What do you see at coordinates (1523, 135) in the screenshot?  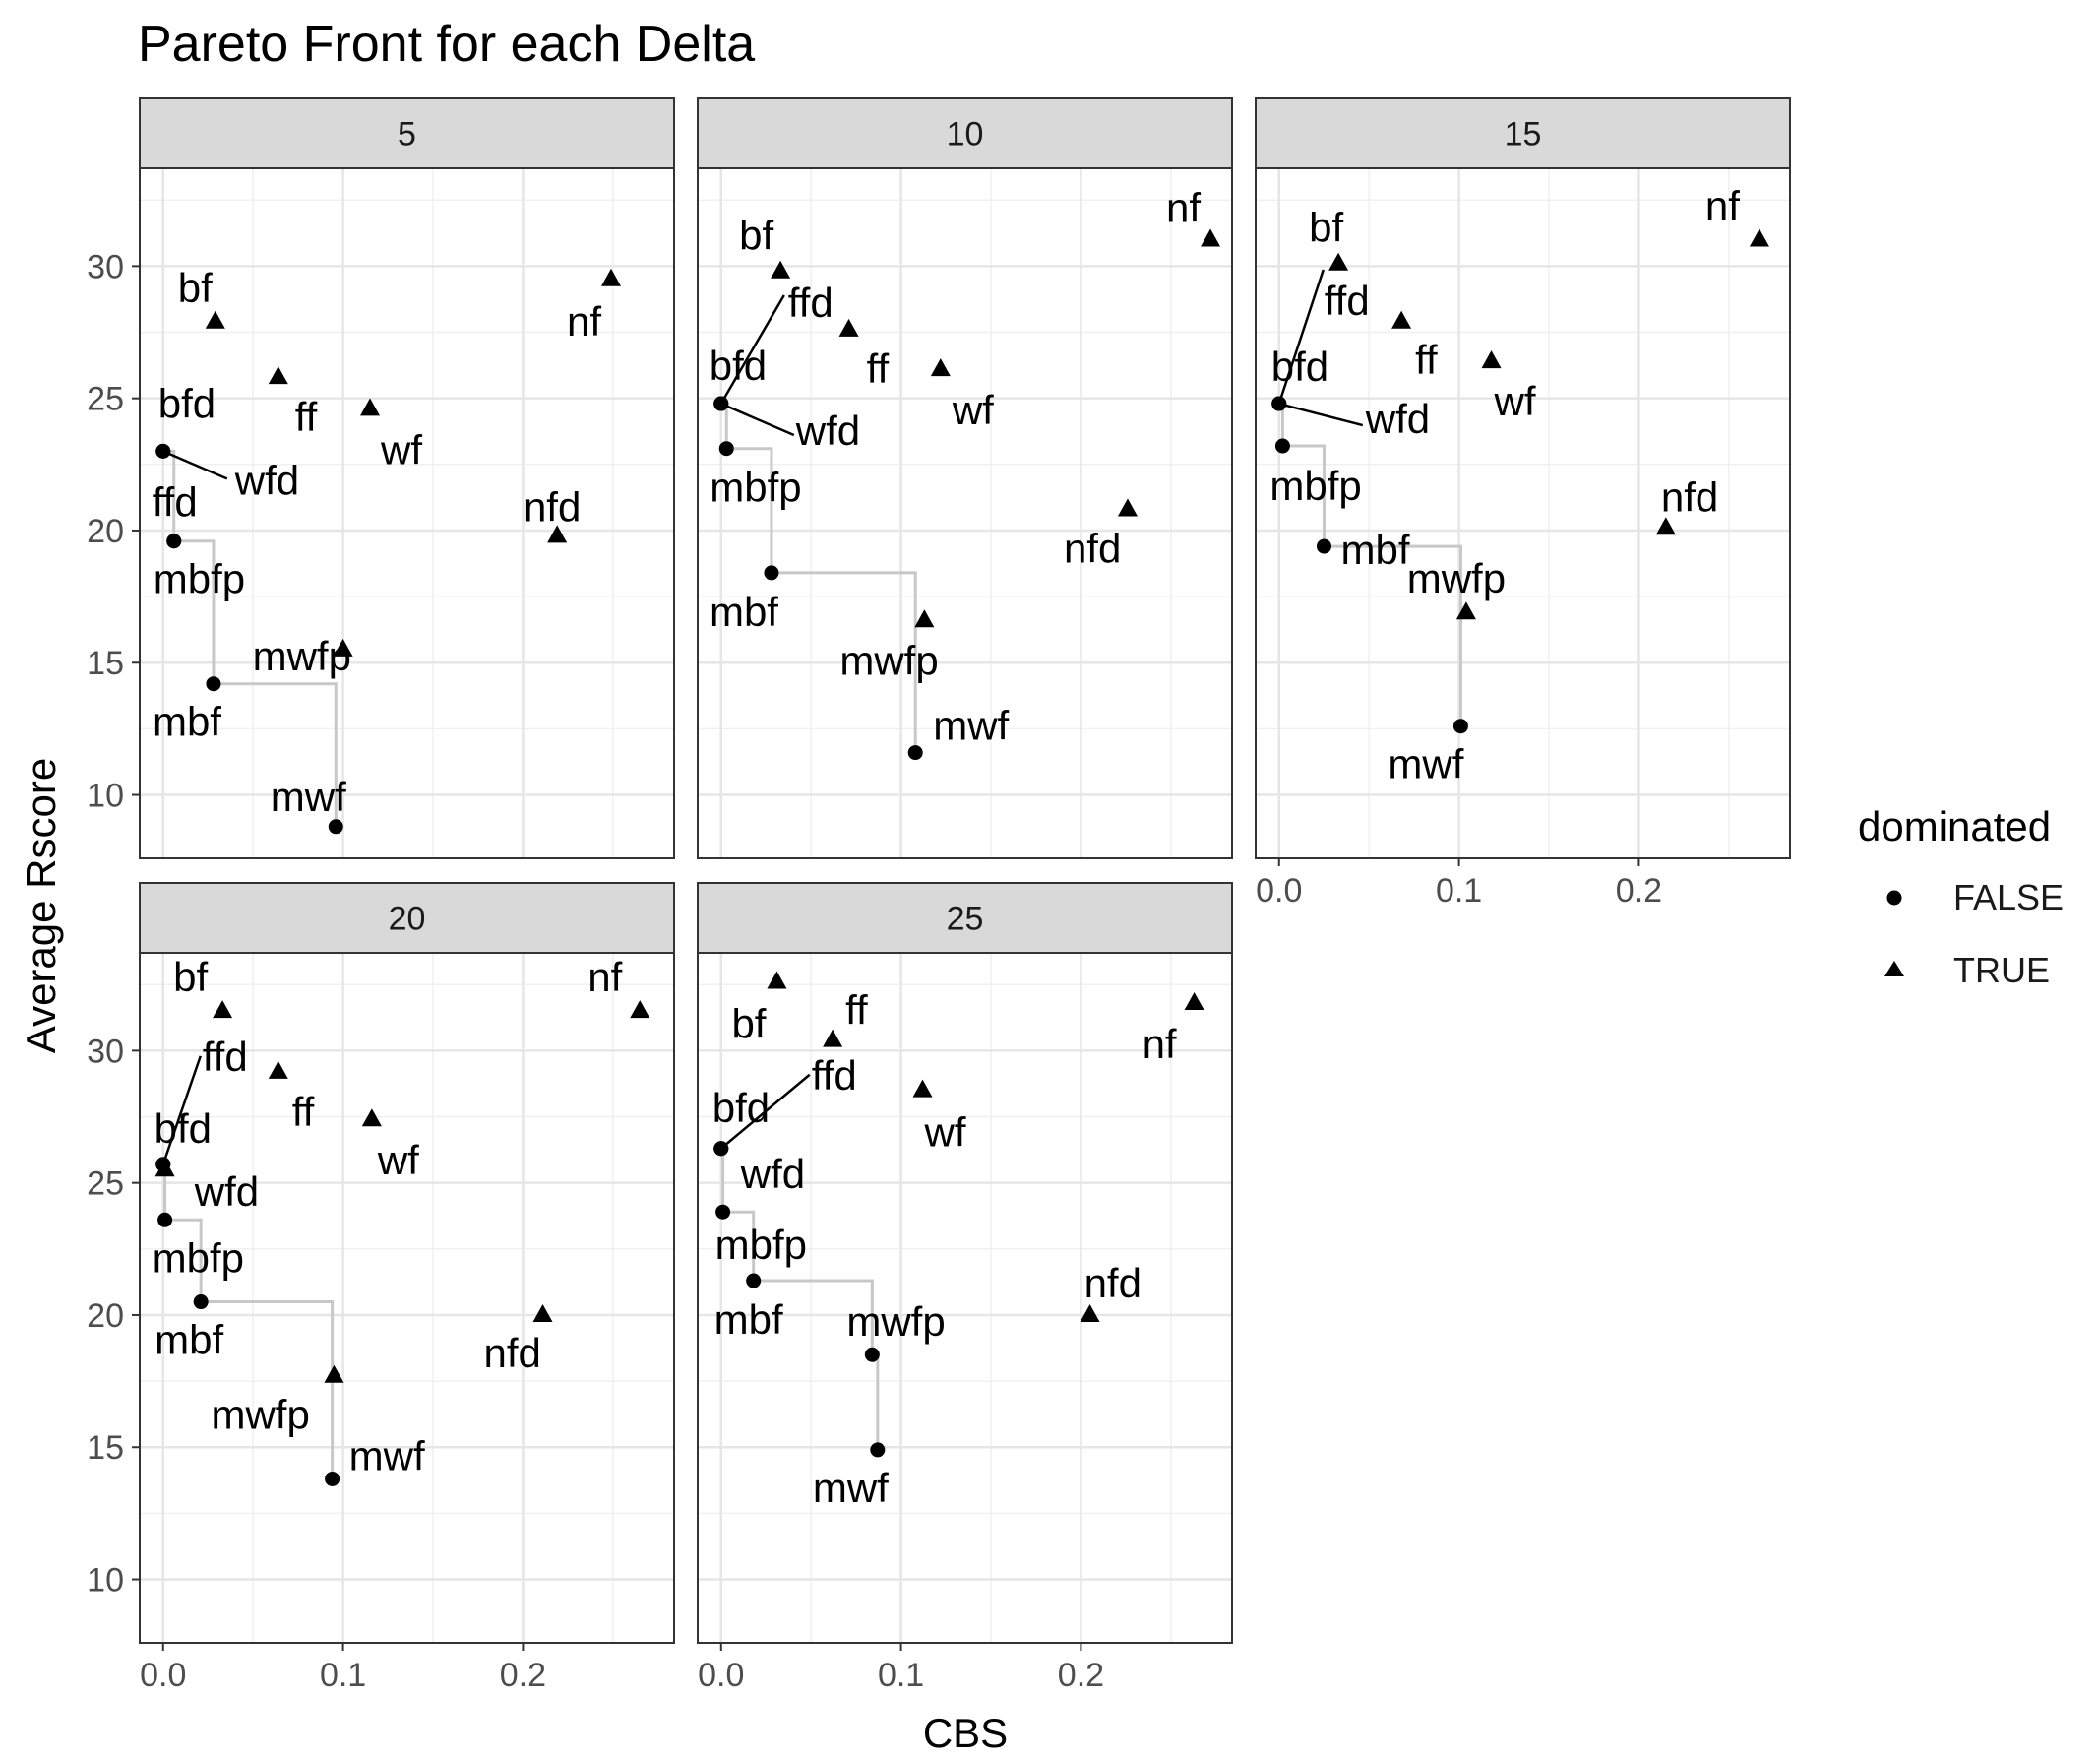 I see `facet-strip-label: 15` at bounding box center [1523, 135].